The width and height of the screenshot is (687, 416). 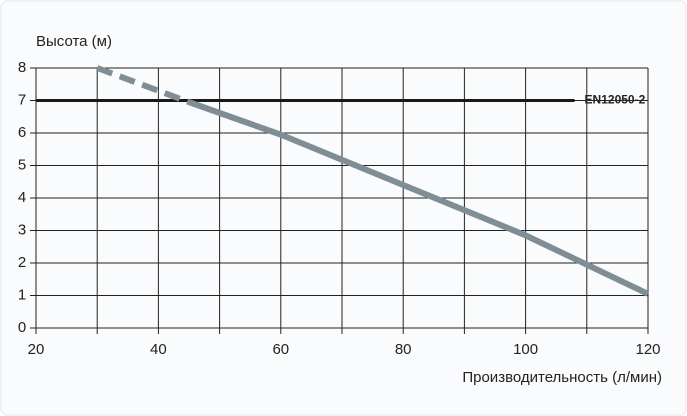 What do you see at coordinates (22, 99) in the screenshot?
I see `y-tick-label: 7` at bounding box center [22, 99].